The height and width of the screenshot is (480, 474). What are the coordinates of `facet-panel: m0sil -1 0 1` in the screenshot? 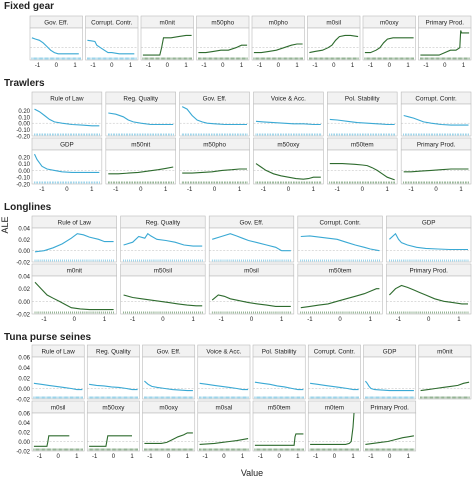 It's located at (334, 42).